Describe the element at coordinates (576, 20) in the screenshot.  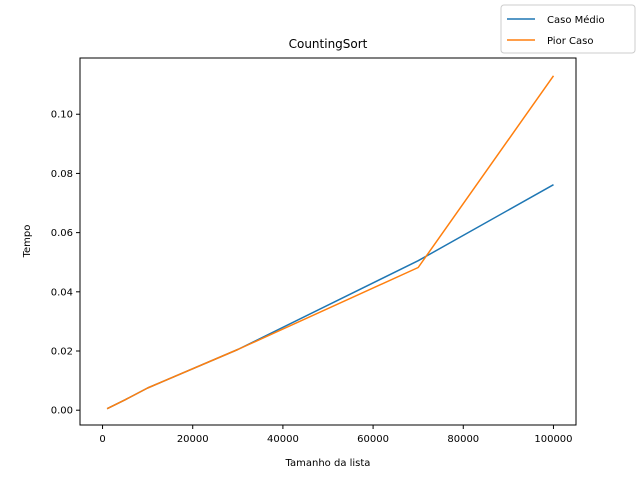
I see `legend-entry-0: Caso Médio` at that location.